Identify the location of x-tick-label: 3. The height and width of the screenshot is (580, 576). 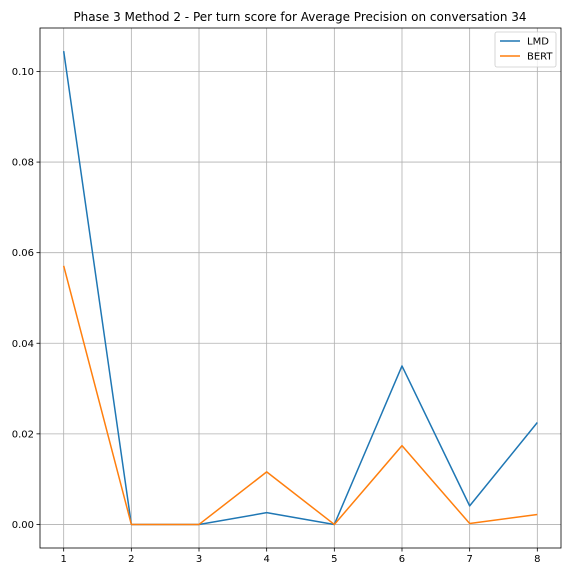
(199, 559).